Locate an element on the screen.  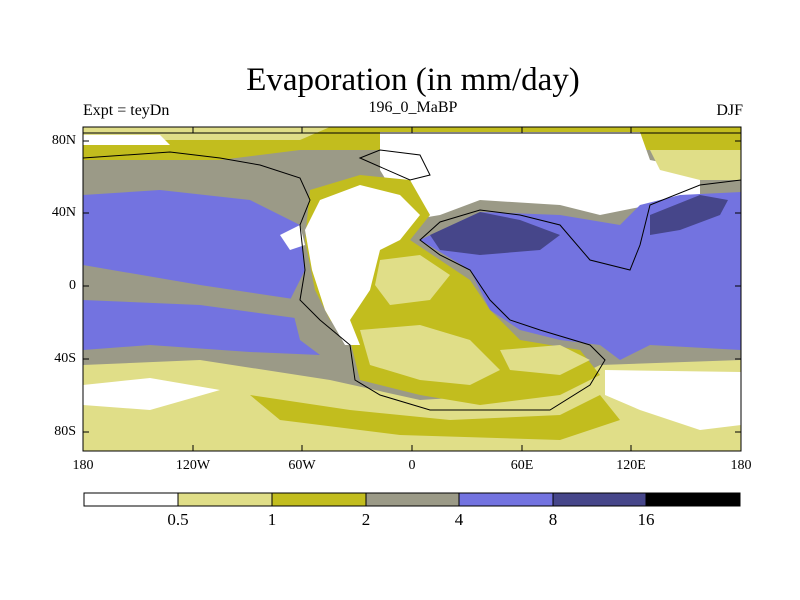
lon-label-120e: 120E is located at coordinates (631, 465).